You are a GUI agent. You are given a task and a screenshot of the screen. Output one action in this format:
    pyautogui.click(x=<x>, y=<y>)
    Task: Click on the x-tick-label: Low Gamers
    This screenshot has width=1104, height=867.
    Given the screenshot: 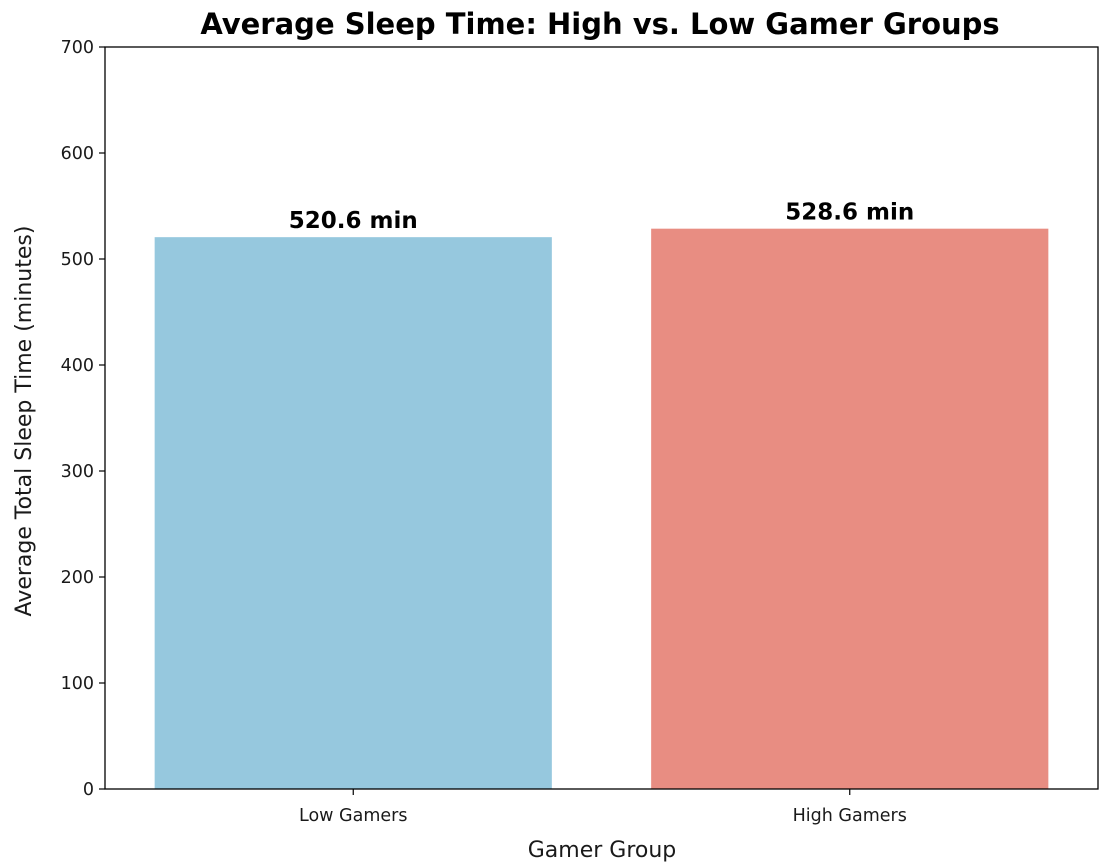 What is the action you would take?
    pyautogui.click(x=353, y=816)
    